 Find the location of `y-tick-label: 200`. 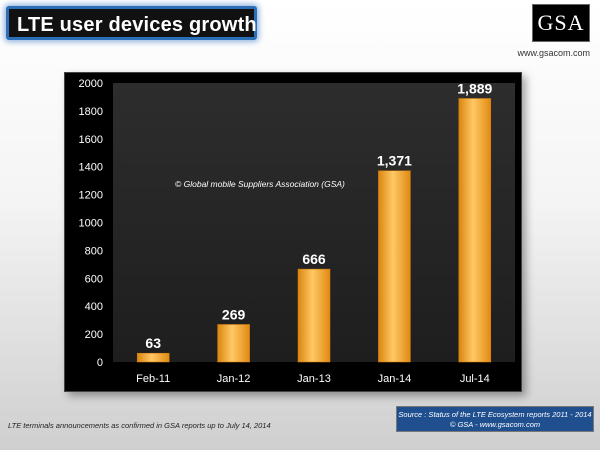

y-tick-label: 200 is located at coordinates (94, 335).